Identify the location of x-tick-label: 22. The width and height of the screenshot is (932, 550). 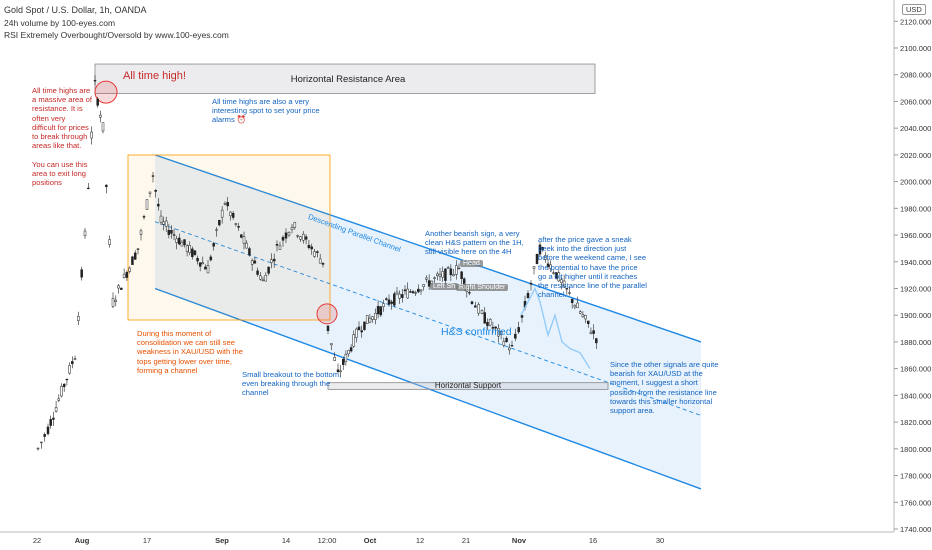
(37, 540).